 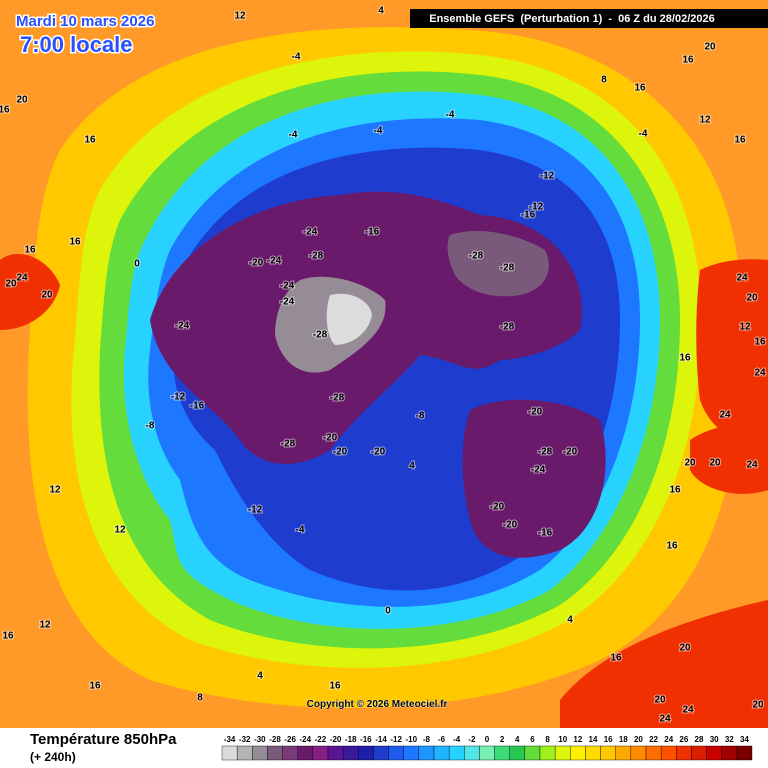 I want to click on model-box, so click(x=589, y=18).